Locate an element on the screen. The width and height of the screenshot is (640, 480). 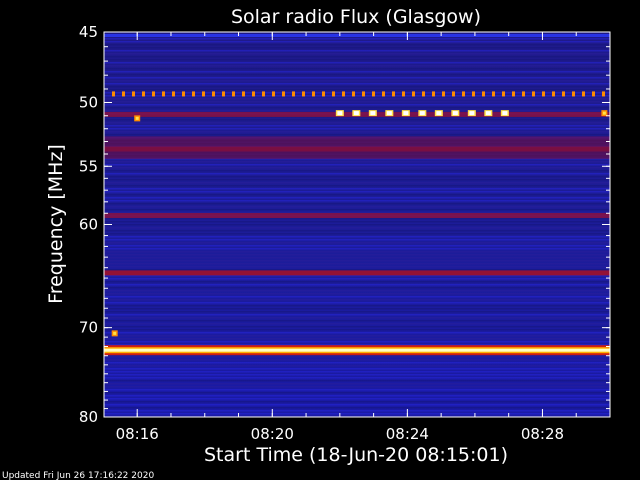
band-peak is located at coordinates (357, 350).